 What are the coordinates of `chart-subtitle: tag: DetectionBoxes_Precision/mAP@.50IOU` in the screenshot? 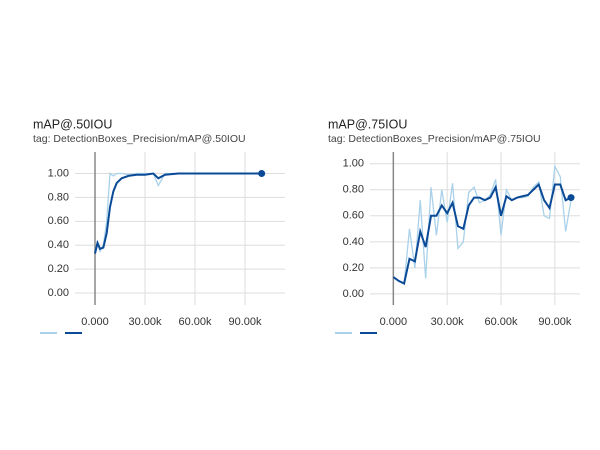 It's located at (139, 139).